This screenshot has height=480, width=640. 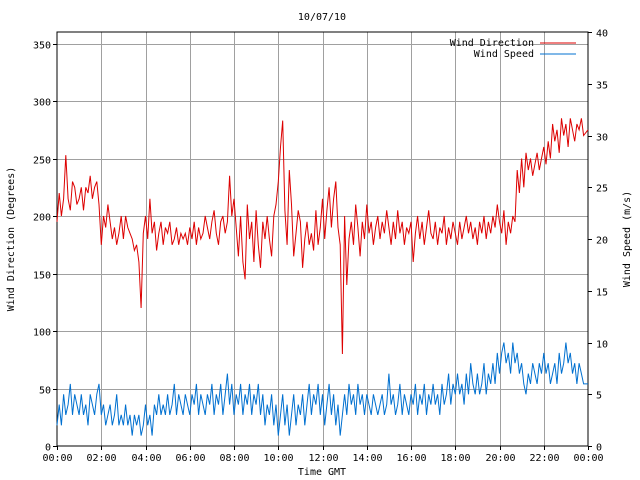 I want to click on x-tick-label: 18:00, so click(x=455, y=458).